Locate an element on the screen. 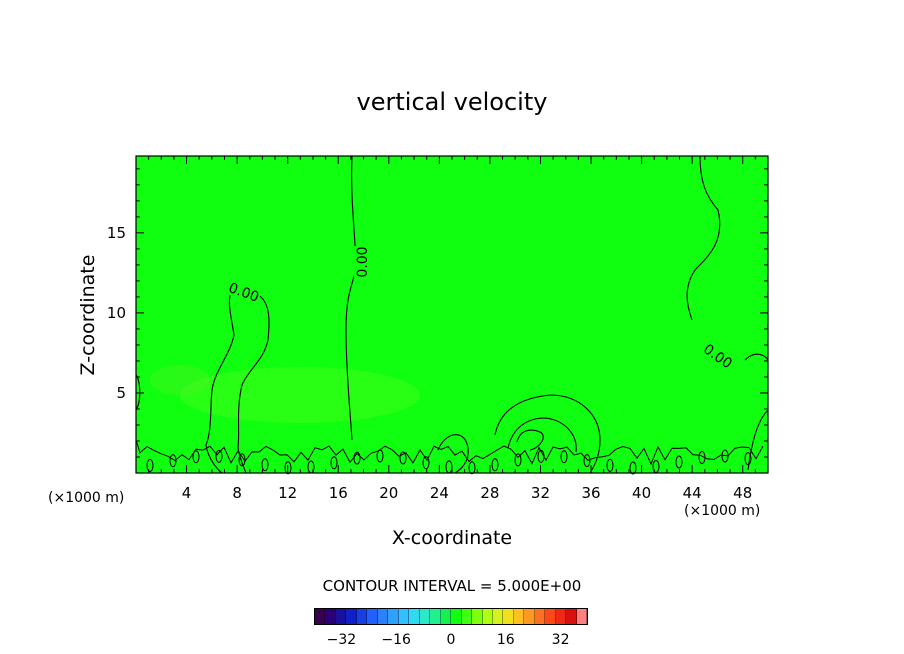 This screenshot has width=904, height=654. x-axis-label: X-coordinate is located at coordinates (452, 538).